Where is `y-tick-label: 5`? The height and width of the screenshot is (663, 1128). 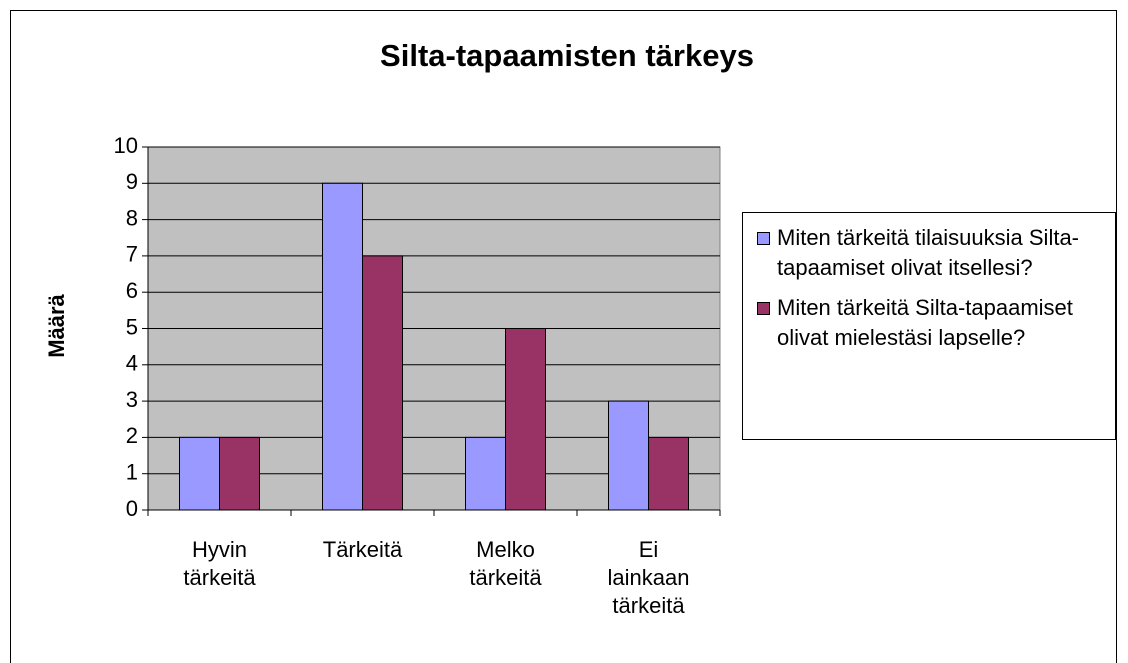
y-tick-label: 5 is located at coordinates (132, 326).